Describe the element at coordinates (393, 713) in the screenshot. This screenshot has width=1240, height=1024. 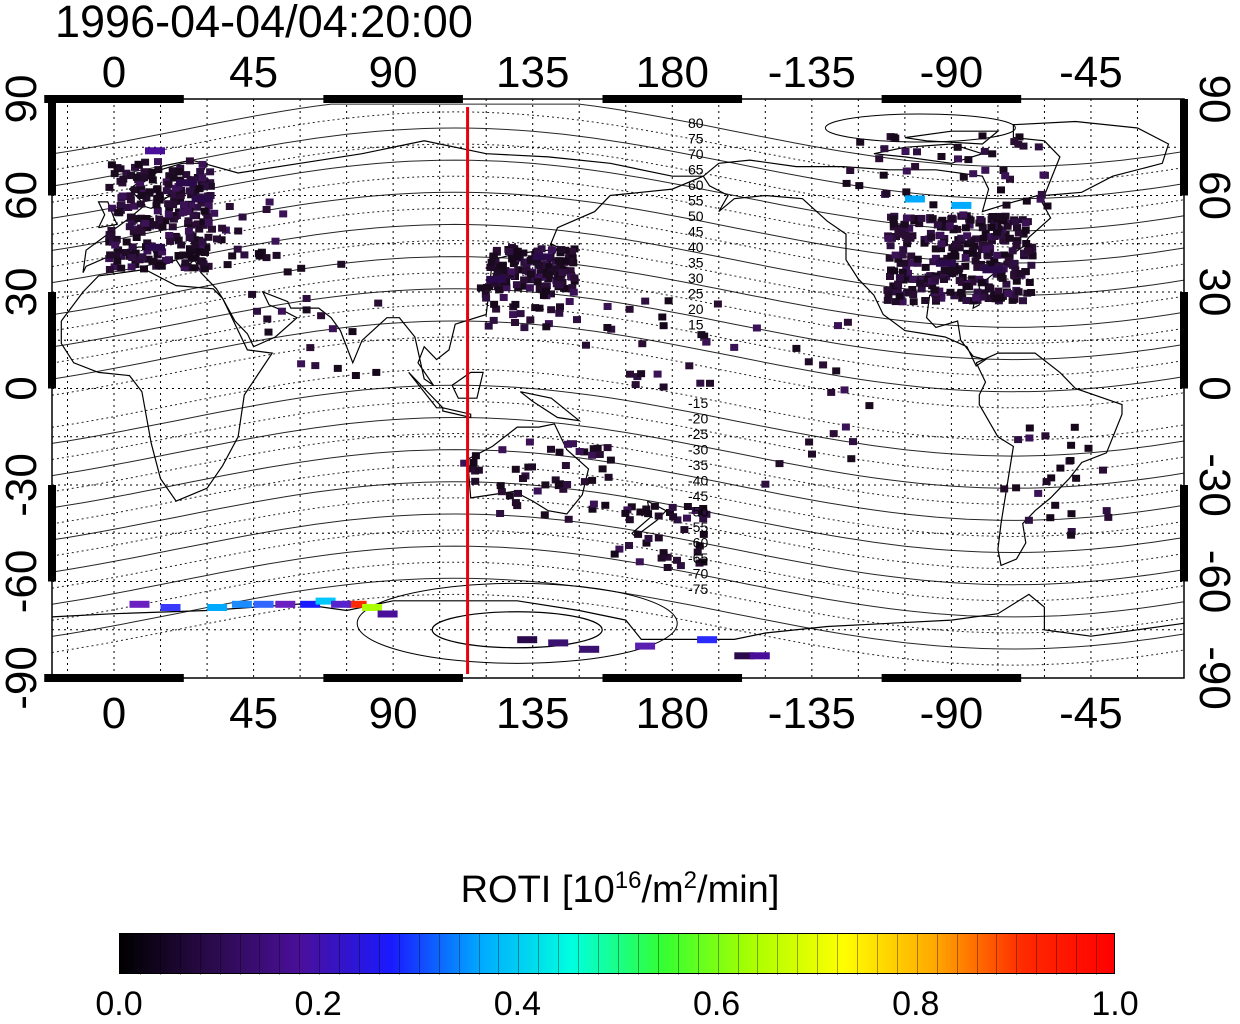
I see `lon-tick-bottom: 90` at that location.